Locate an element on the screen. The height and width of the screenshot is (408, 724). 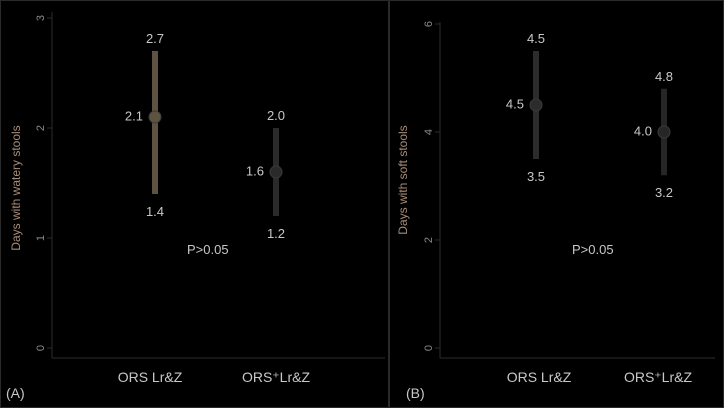
panel-b-y-tick-label: 6 is located at coordinates (429, 24).